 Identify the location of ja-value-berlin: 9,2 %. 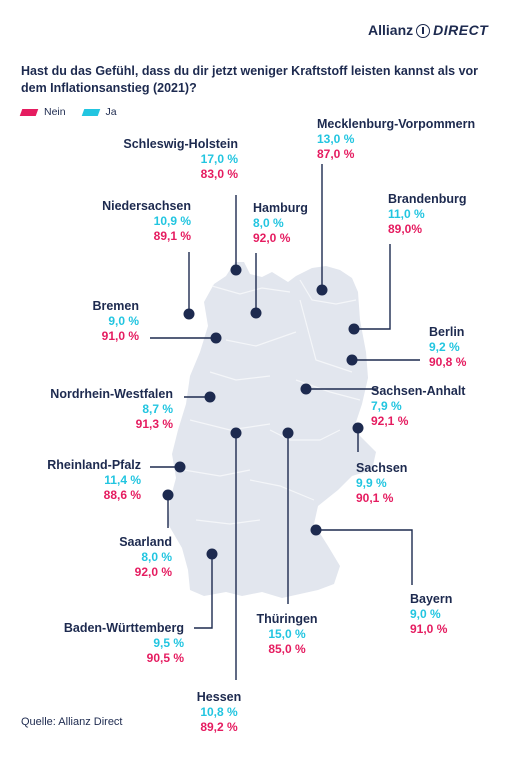
(444, 347).